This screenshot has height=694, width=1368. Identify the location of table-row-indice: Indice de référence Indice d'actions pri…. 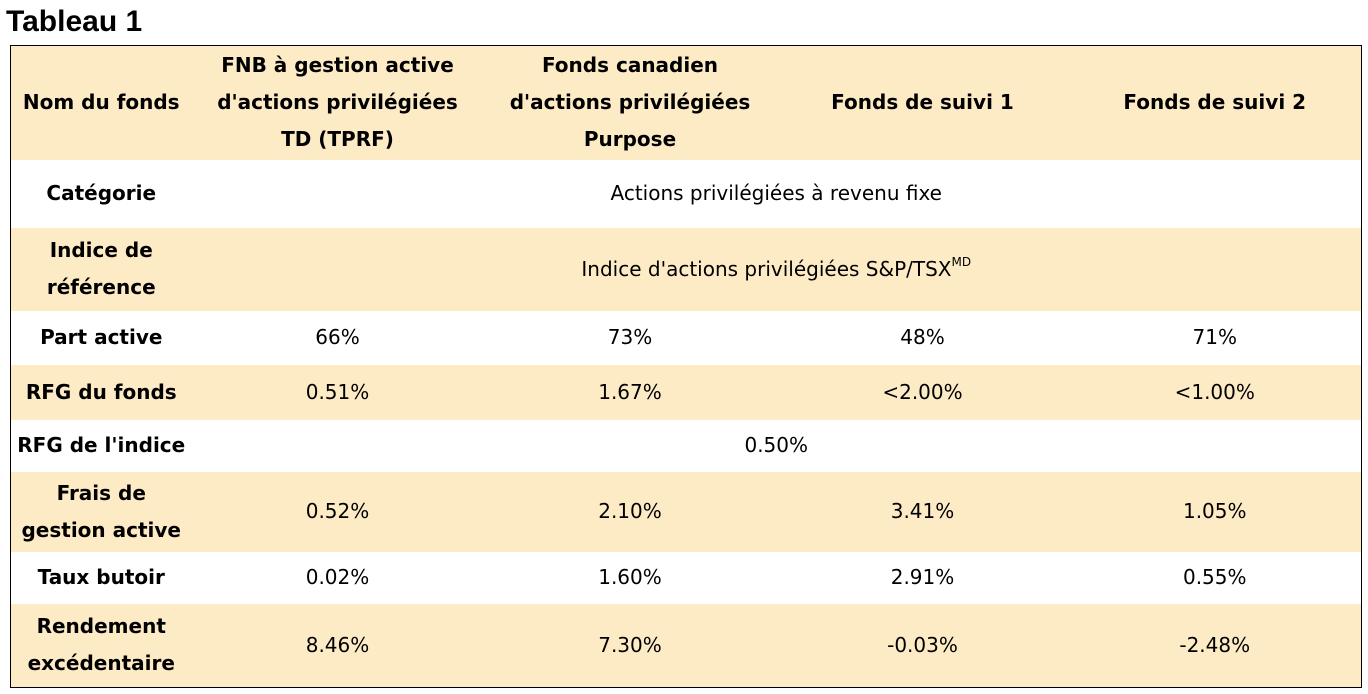
(686, 269).